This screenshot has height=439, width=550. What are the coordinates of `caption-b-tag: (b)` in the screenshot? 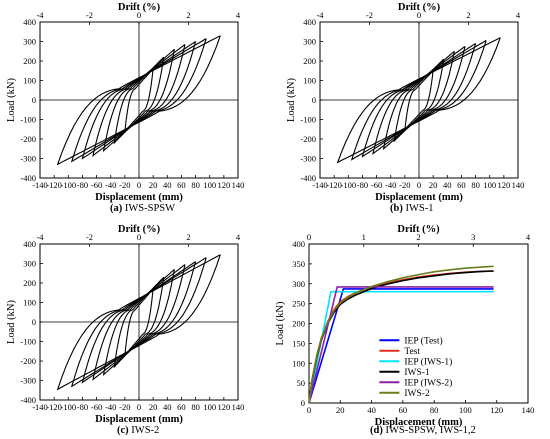 It's located at (396, 208).